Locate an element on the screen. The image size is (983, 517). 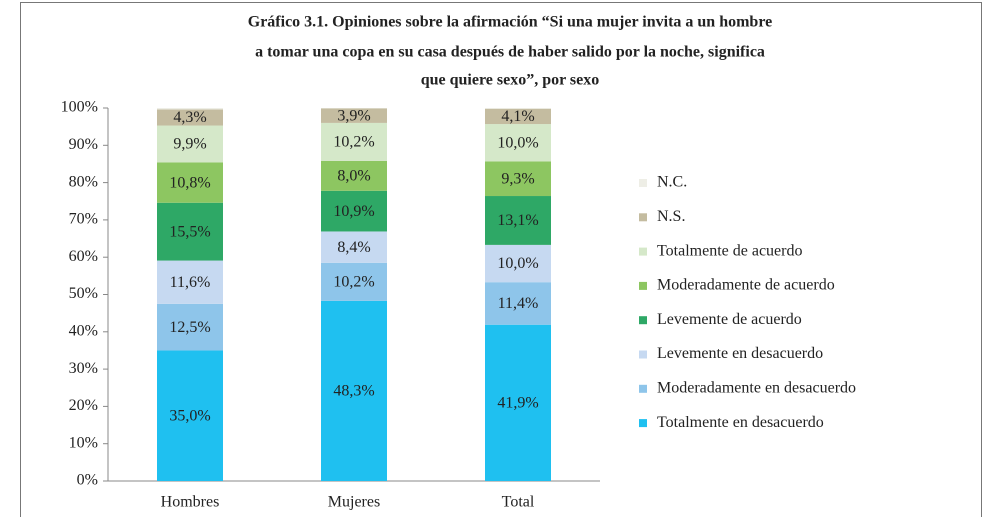
data-label: 48,3% is located at coordinates (353, 391).